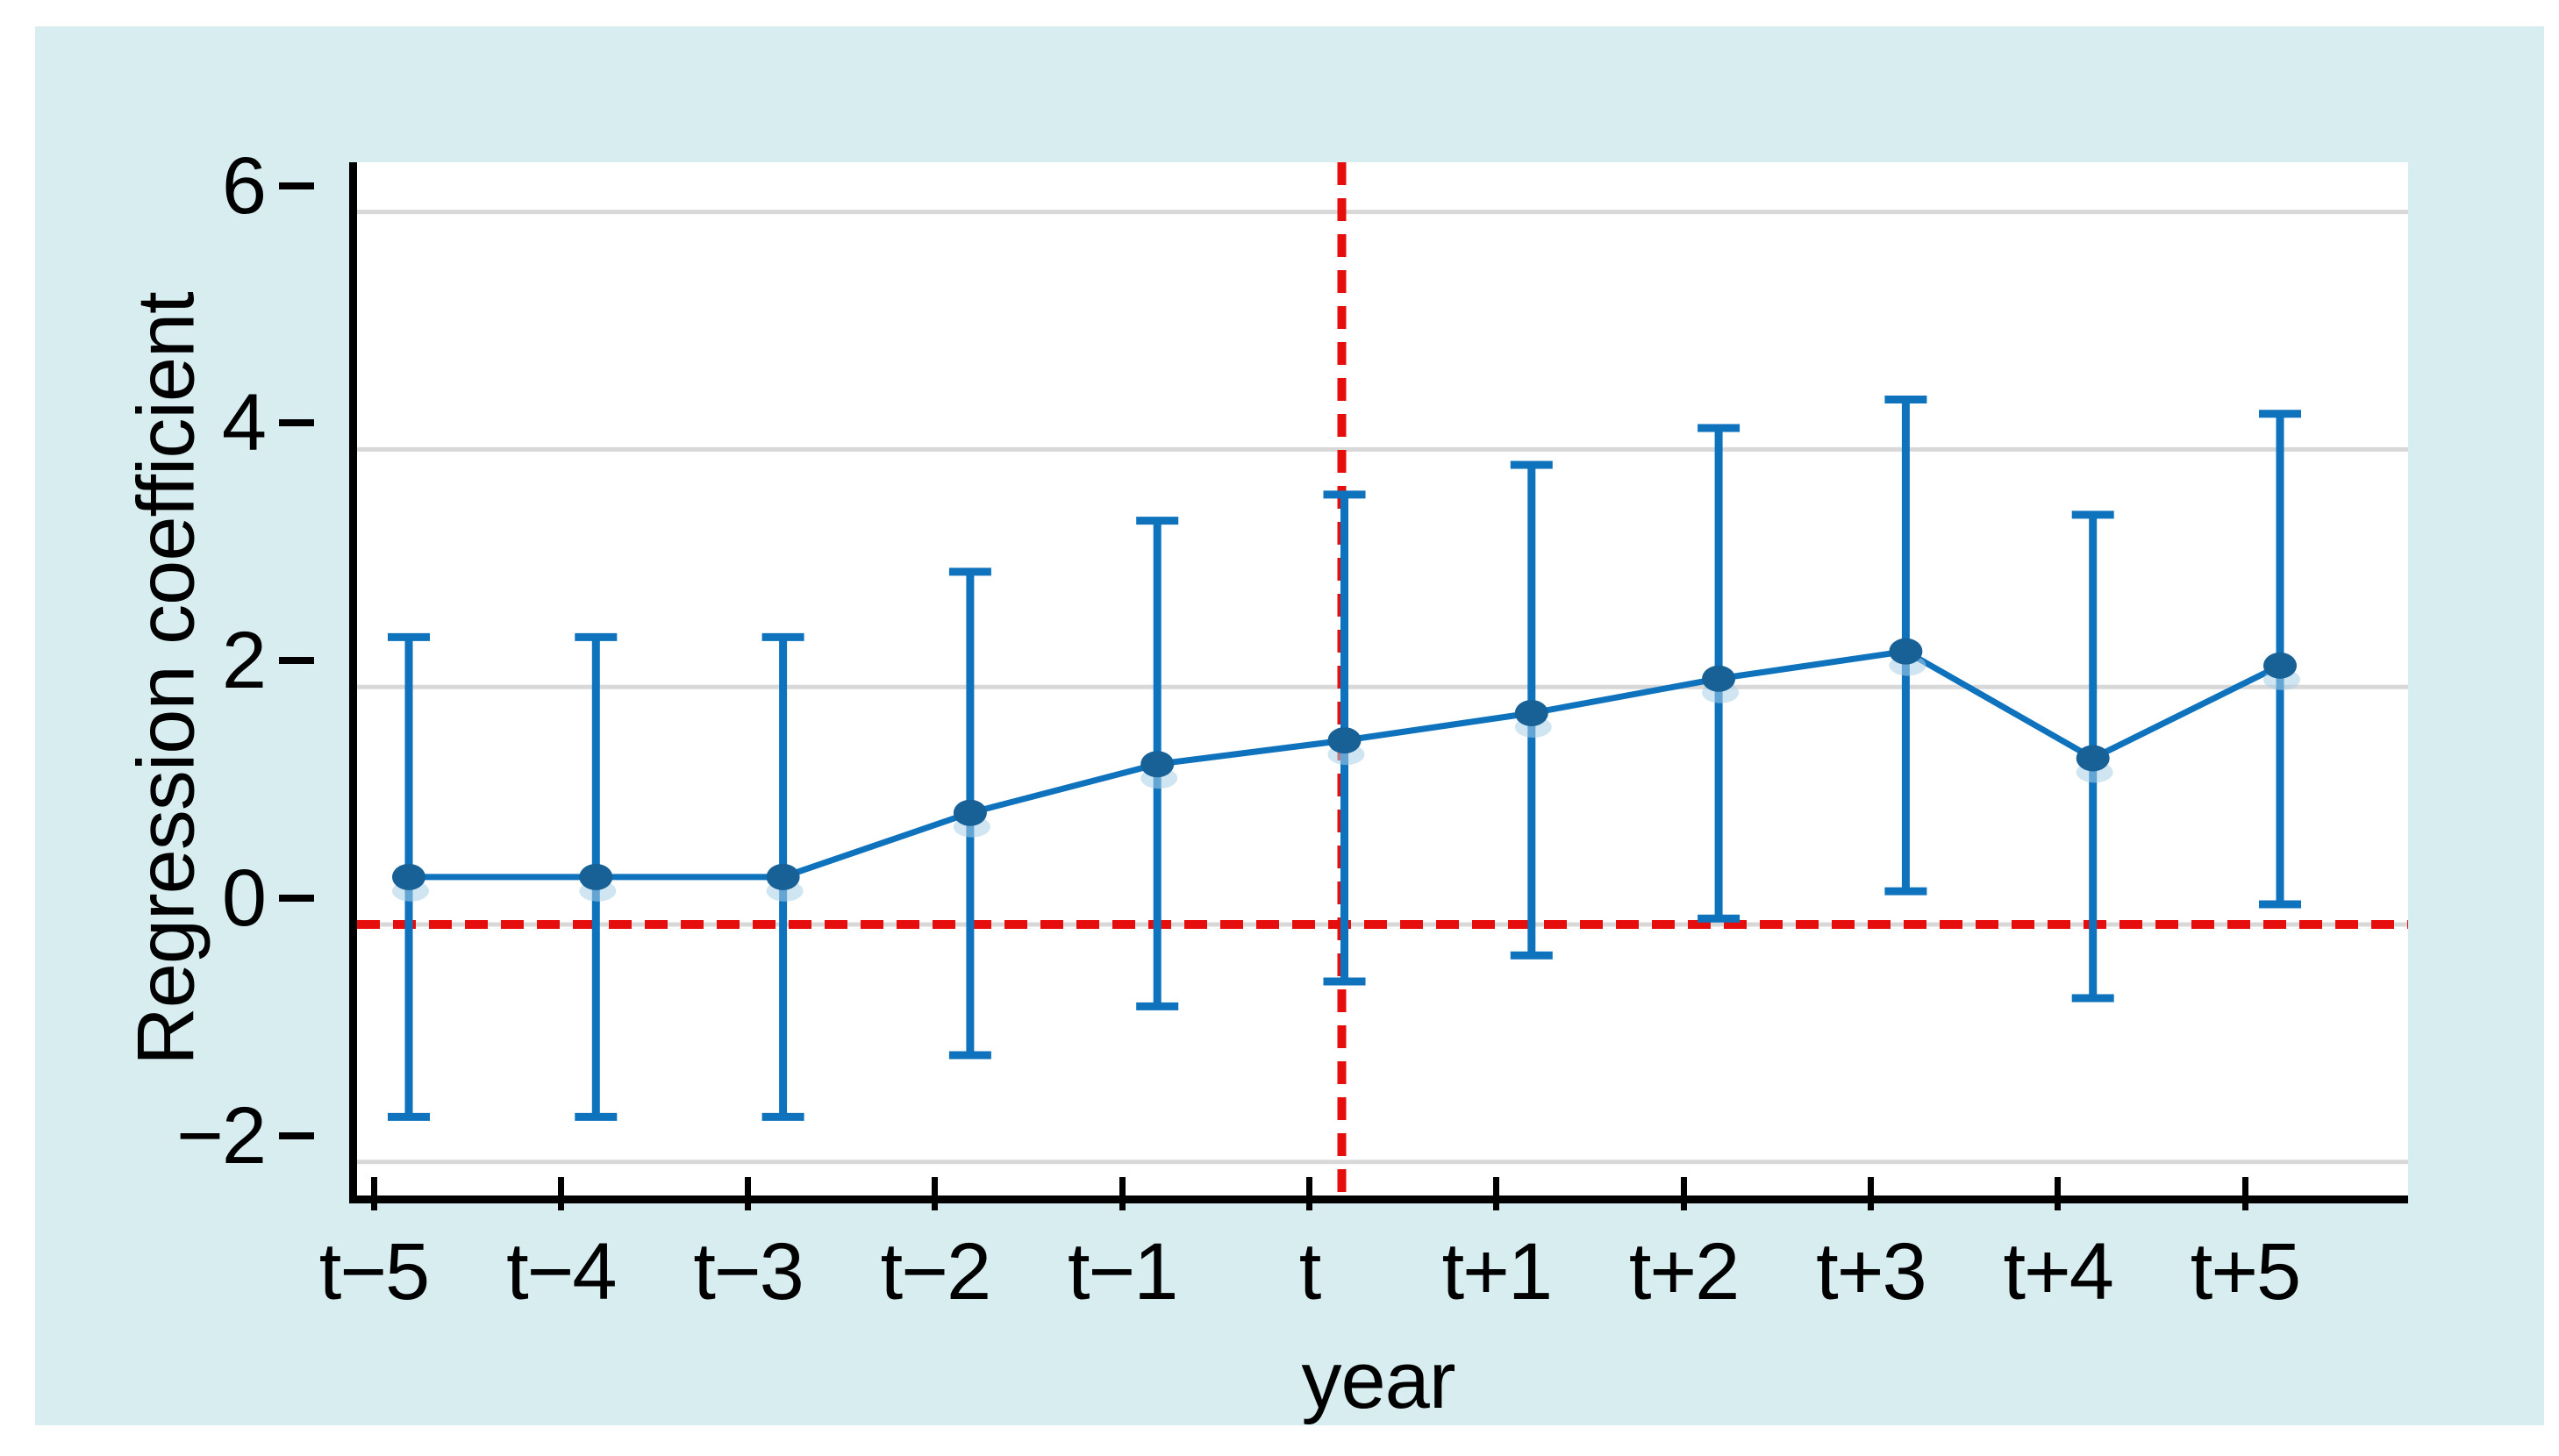  I want to click on x-tick-label: t+1, so click(1497, 1272).